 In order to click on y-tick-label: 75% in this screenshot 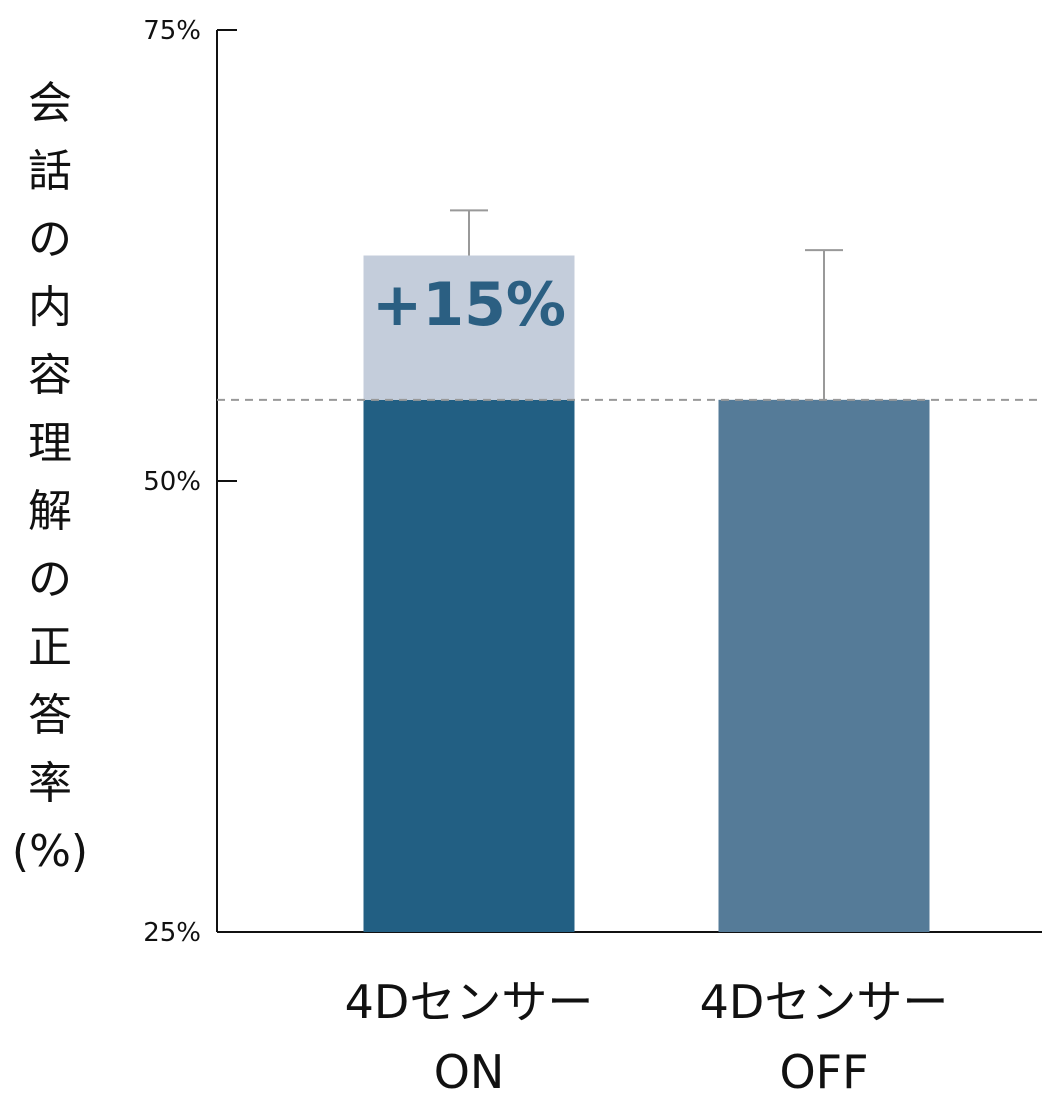, I will do `click(172, 31)`.